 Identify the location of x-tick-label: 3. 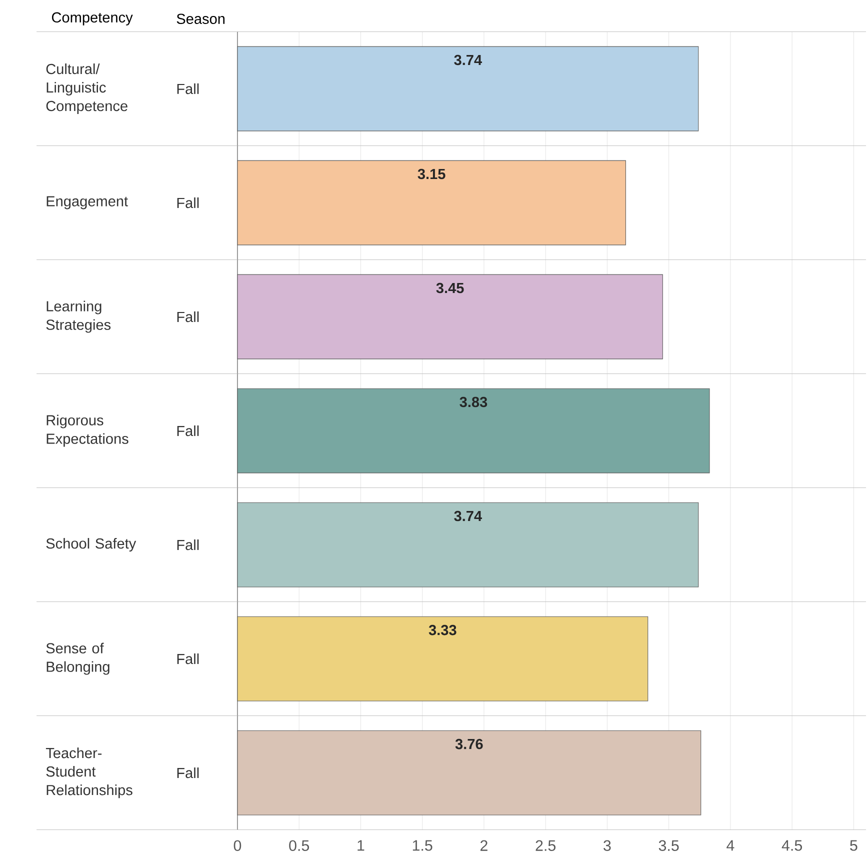
(607, 846).